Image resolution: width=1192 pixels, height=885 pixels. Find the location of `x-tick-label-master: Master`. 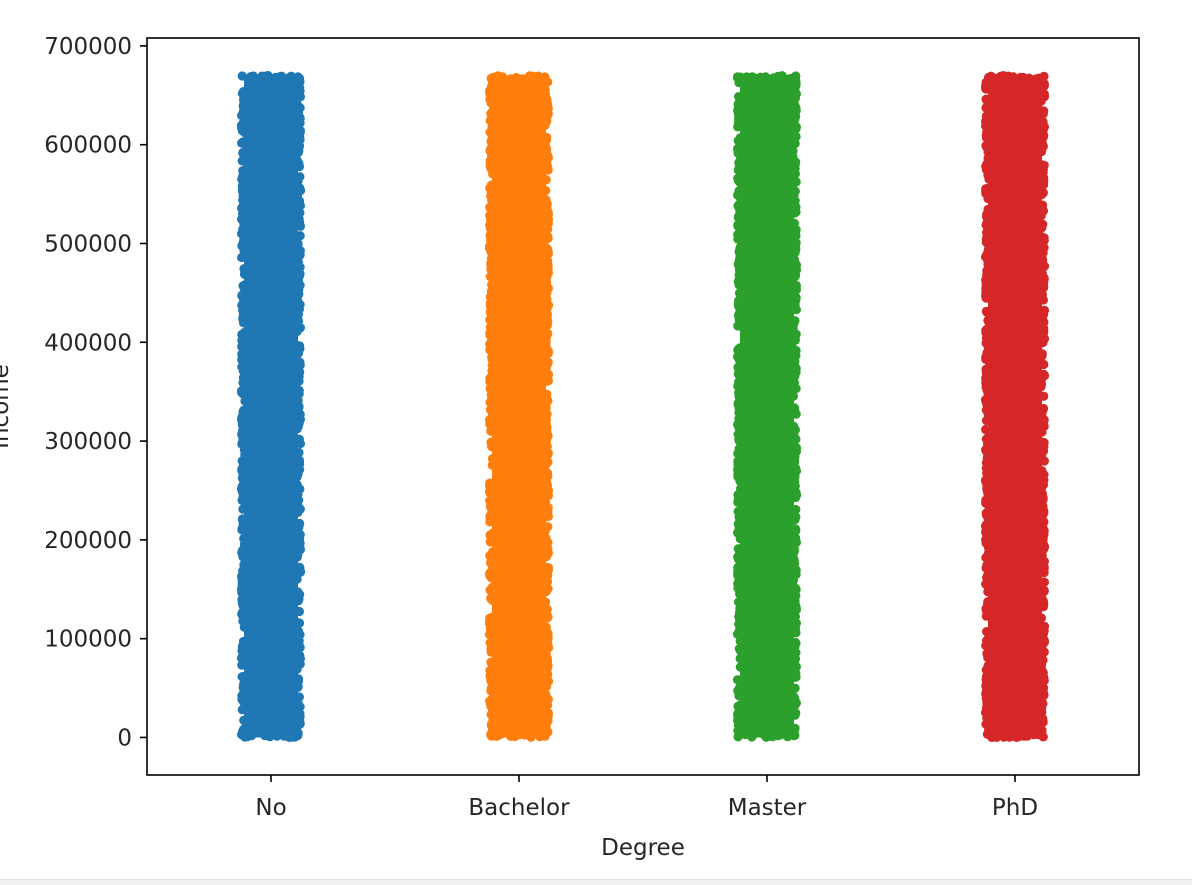

x-tick-label-master: Master is located at coordinates (767, 808).